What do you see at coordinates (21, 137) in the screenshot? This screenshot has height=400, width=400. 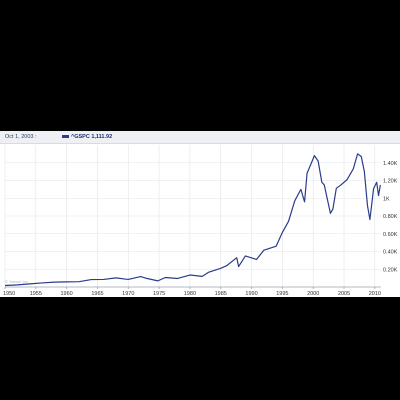 I see `legend-date: Oct 1, 2003 :` at bounding box center [21, 137].